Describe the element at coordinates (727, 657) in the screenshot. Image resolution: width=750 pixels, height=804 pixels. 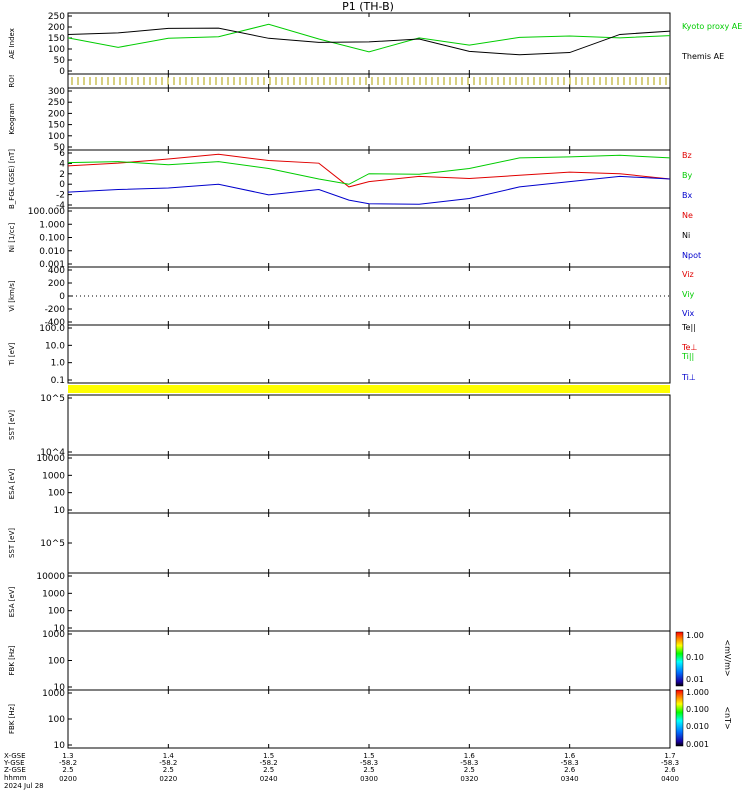
I see `colorbar-efield-label: <mV/m>` at that location.